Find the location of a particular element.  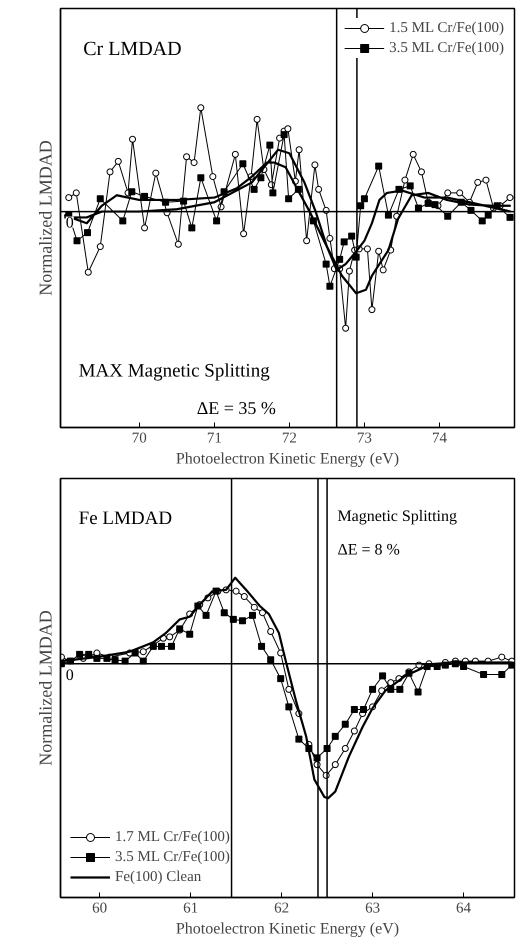

legend-label: Fe(100) Clean is located at coordinates (158, 877).